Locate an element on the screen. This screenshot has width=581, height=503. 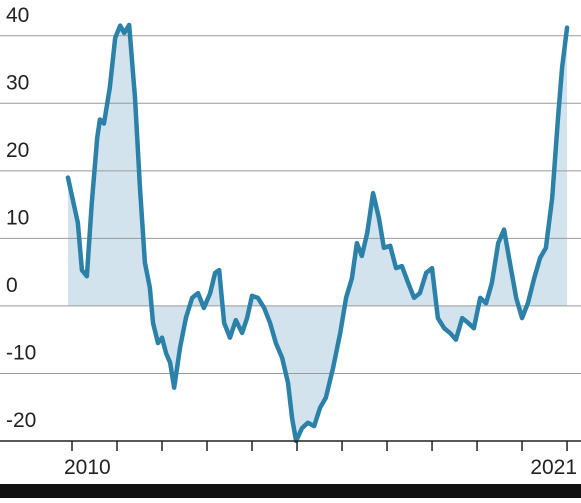
y-tick-label: 10 is located at coordinates (17, 217).